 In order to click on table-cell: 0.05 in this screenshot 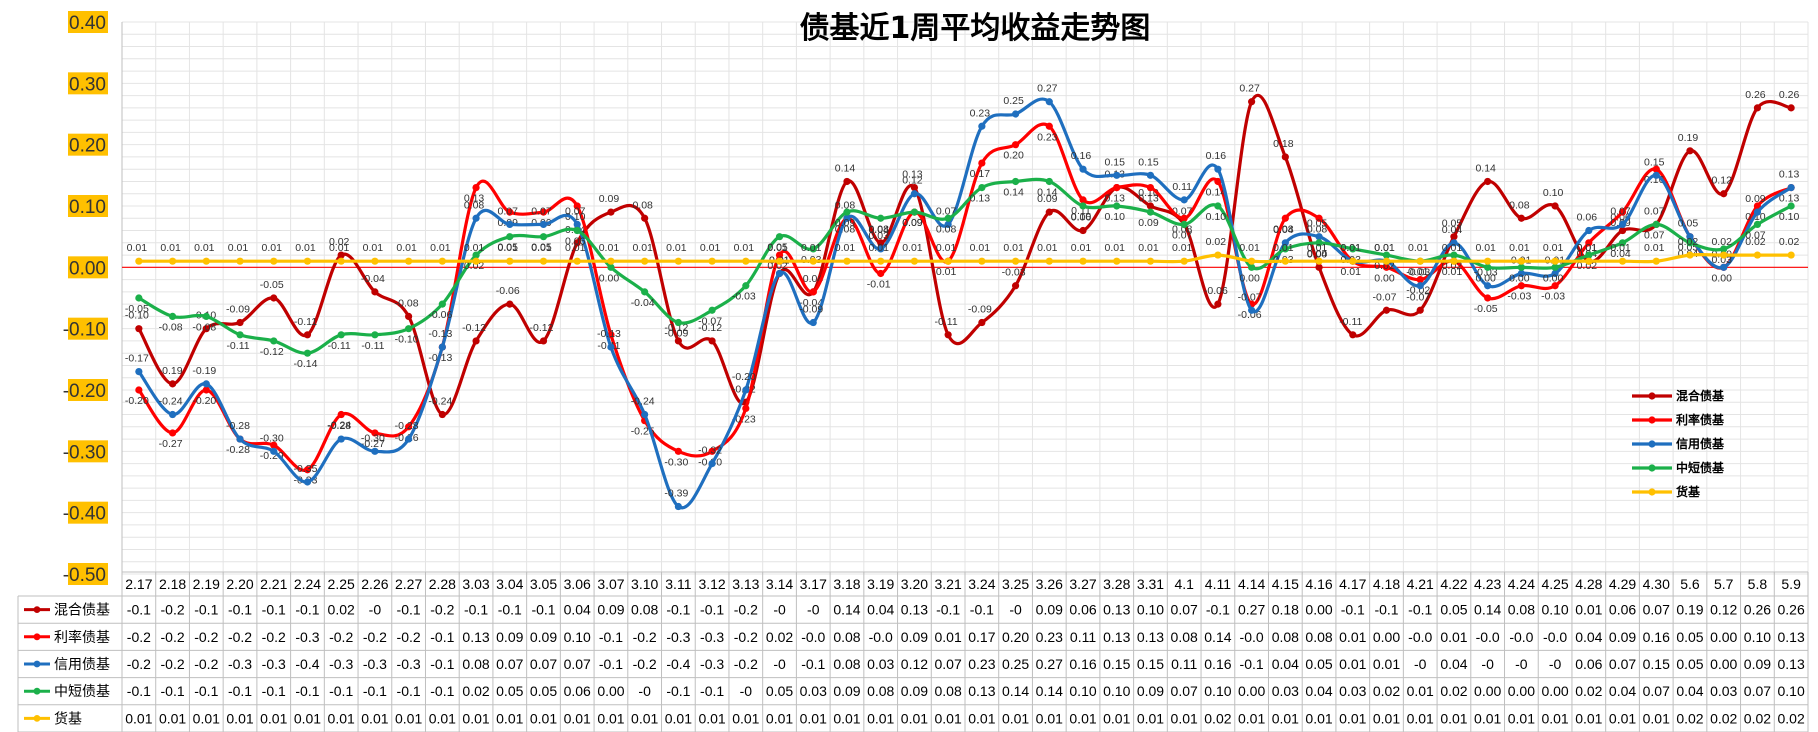, I will do `click(509, 691)`.